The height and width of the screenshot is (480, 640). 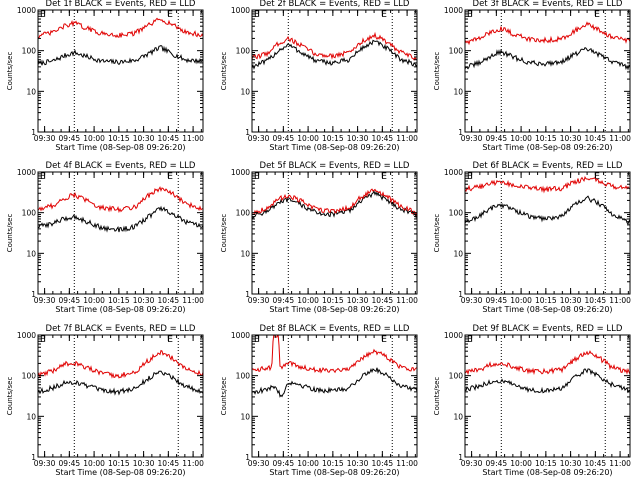 What do you see at coordinates (335, 4) in the screenshot?
I see `panel-title: Det 2f BLACK = Events, RED = LLD` at bounding box center [335, 4].